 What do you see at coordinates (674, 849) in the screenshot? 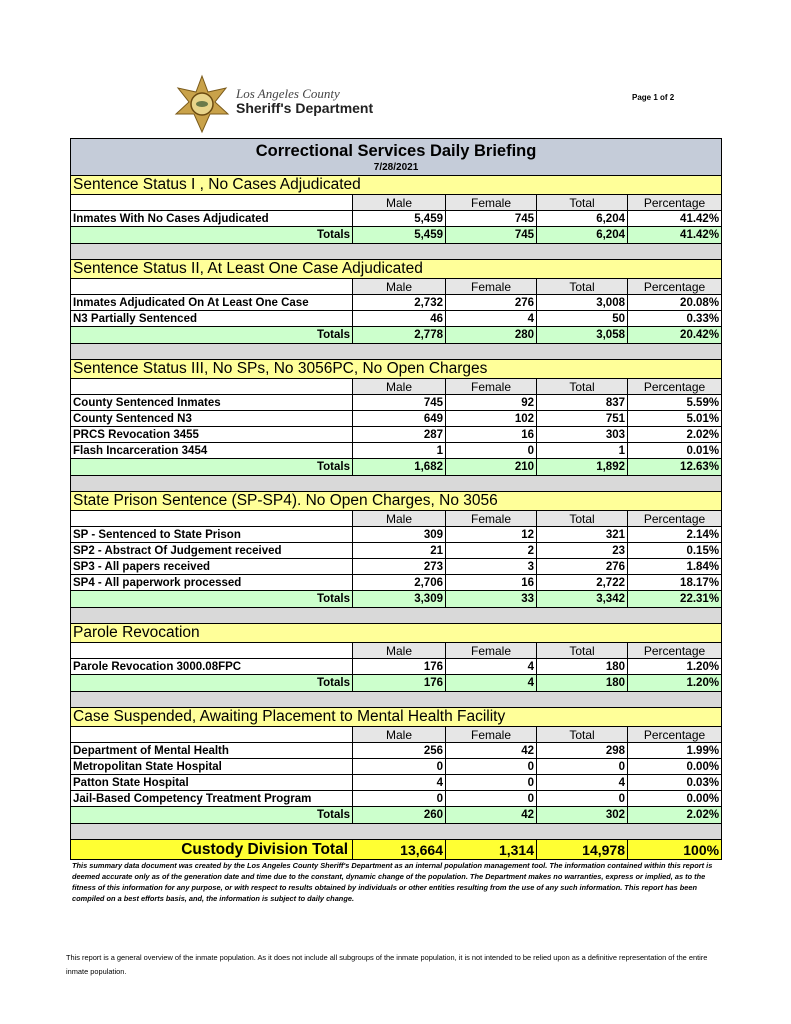
I see `value-cell: 100%` at bounding box center [674, 849].